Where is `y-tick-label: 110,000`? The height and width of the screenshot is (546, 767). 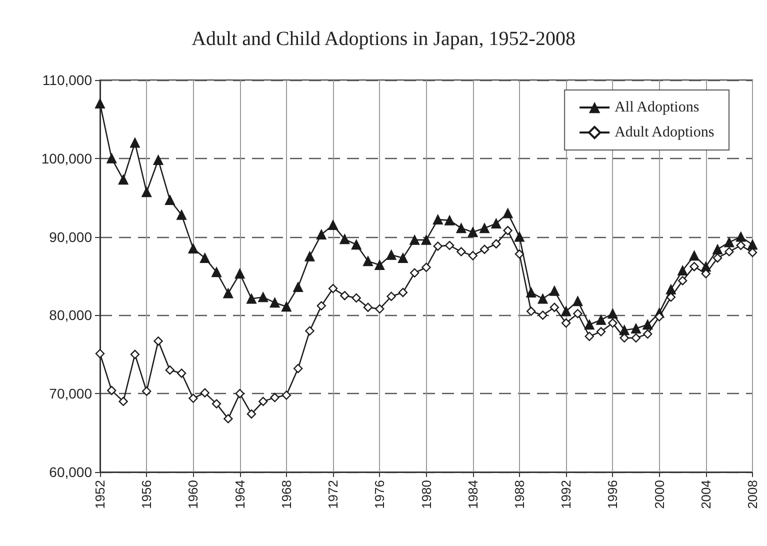
y-tick-label: 110,000 is located at coordinates (67, 80).